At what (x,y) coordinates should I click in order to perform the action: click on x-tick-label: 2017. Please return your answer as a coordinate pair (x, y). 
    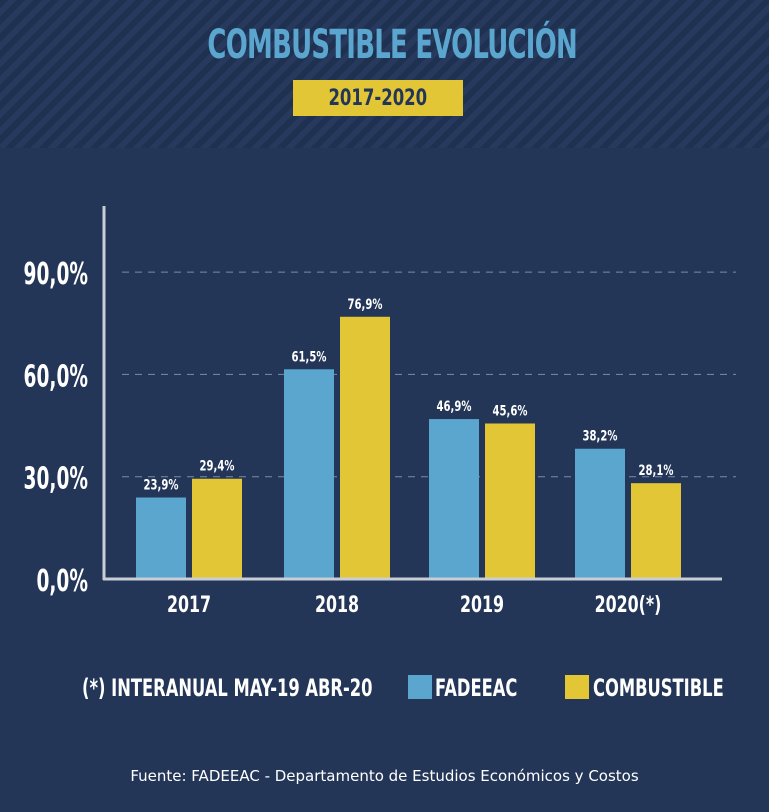
    Looking at the image, I should click on (189, 604).